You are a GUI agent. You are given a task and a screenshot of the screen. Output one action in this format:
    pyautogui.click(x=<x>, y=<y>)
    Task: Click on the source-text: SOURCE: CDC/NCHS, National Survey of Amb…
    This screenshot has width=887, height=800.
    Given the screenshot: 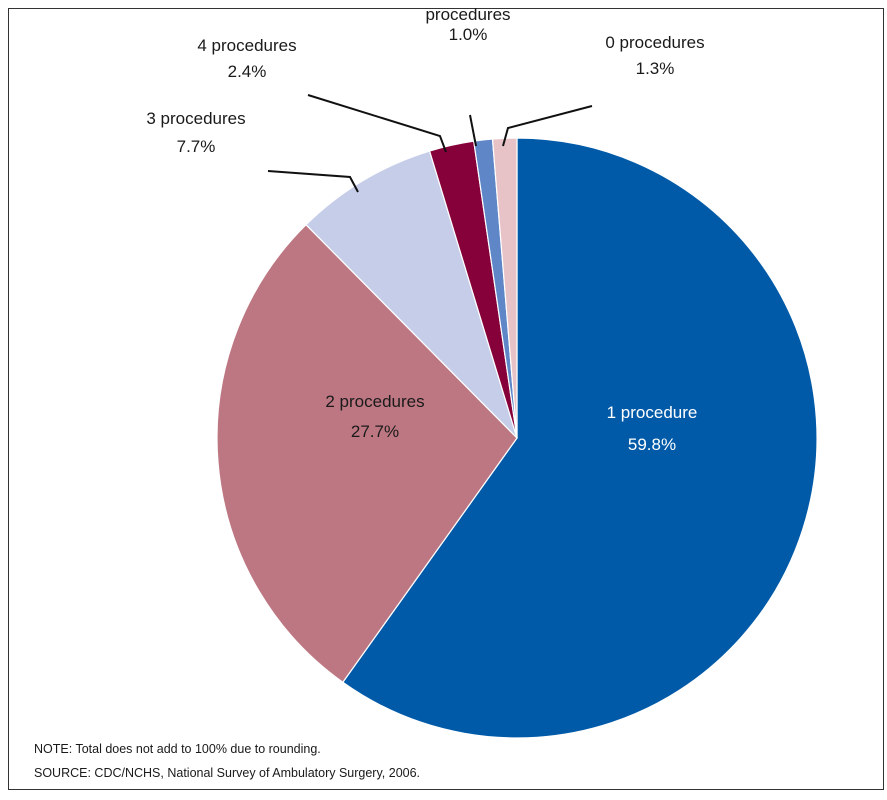 What is the action you would take?
    pyautogui.click(x=227, y=773)
    